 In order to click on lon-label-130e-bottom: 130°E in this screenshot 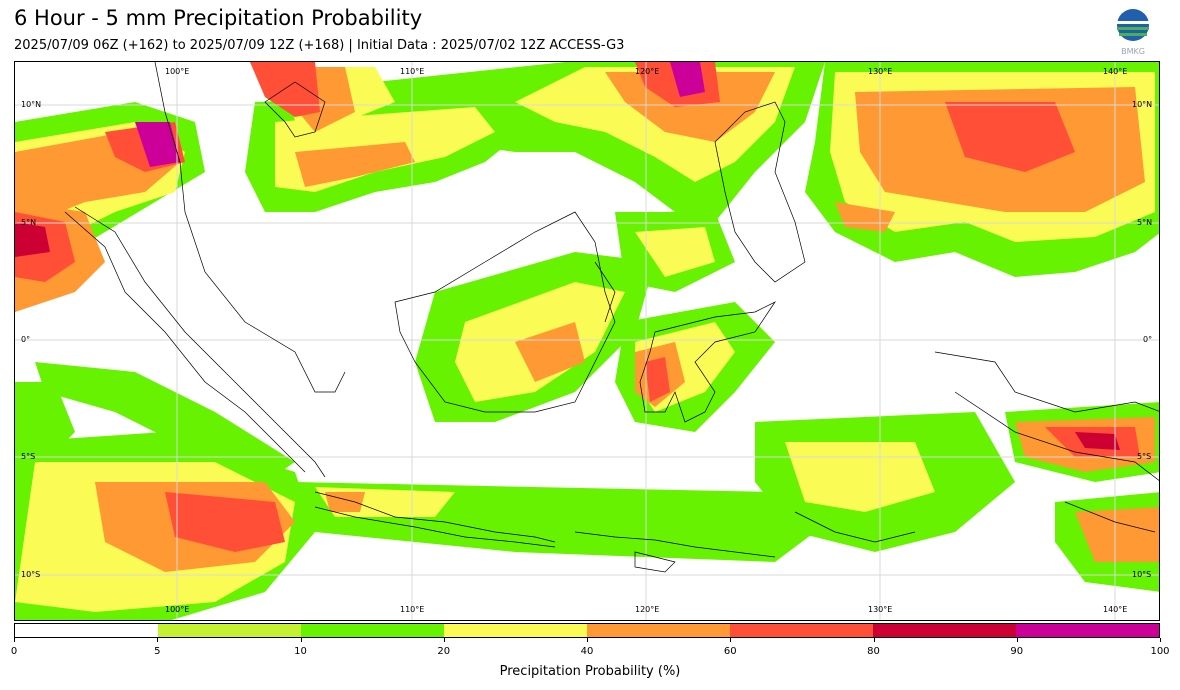, I will do `click(880, 609)`.